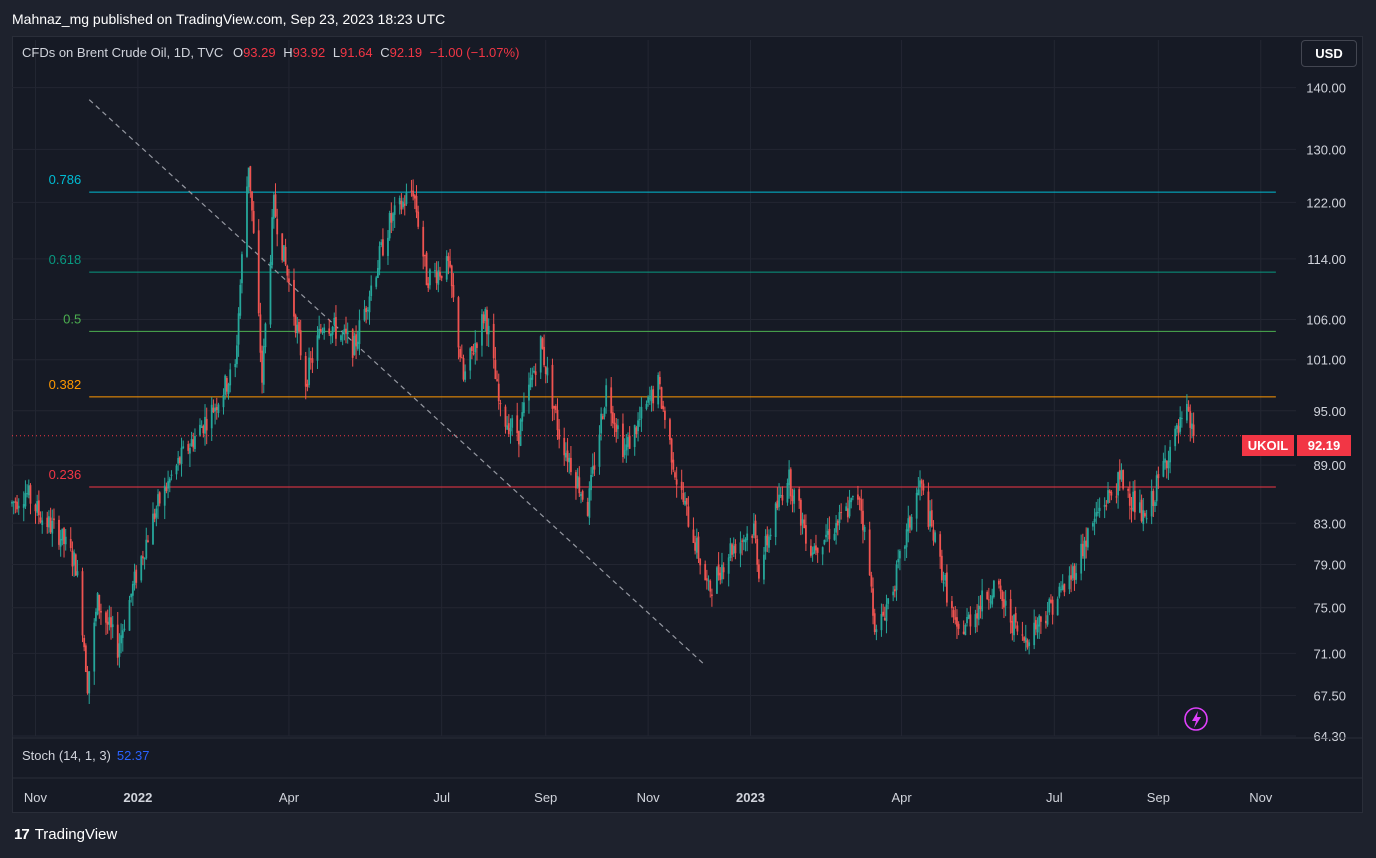 Image resolution: width=1376 pixels, height=858 pixels. I want to click on brand-name: TradingView, so click(76, 834).